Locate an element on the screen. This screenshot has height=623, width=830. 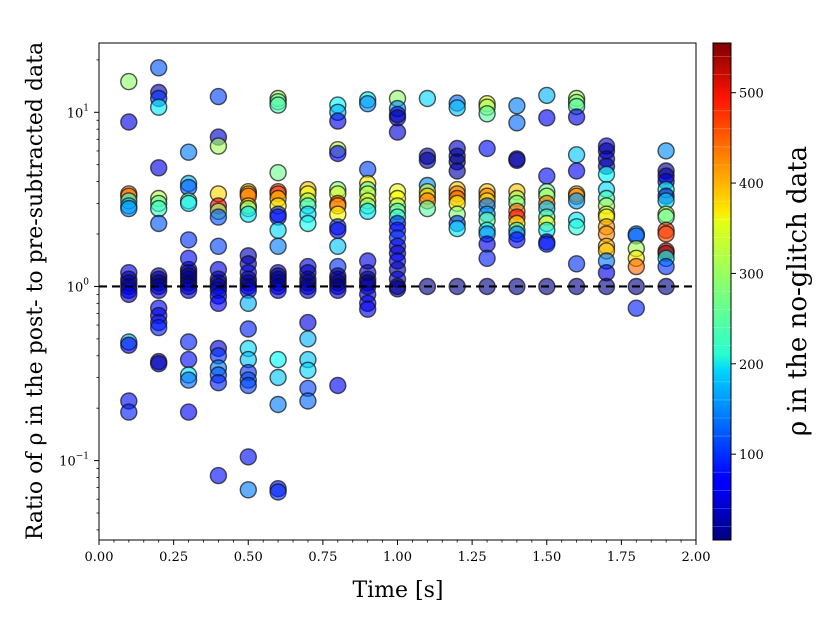
colorbar: 100 200 300 400 500 ρ in the no-glitch data is located at coordinates (762, 291).